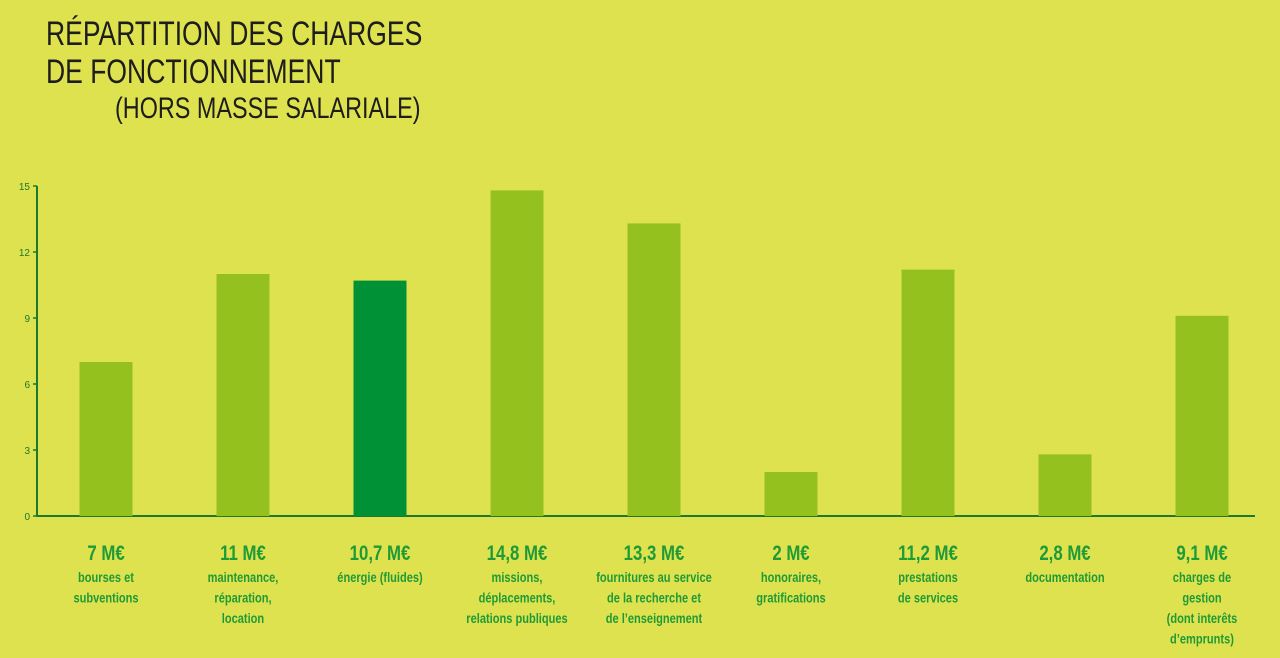 This screenshot has height=658, width=1280. Describe the element at coordinates (1202, 577) in the screenshot. I see `category-label: charges de` at that location.